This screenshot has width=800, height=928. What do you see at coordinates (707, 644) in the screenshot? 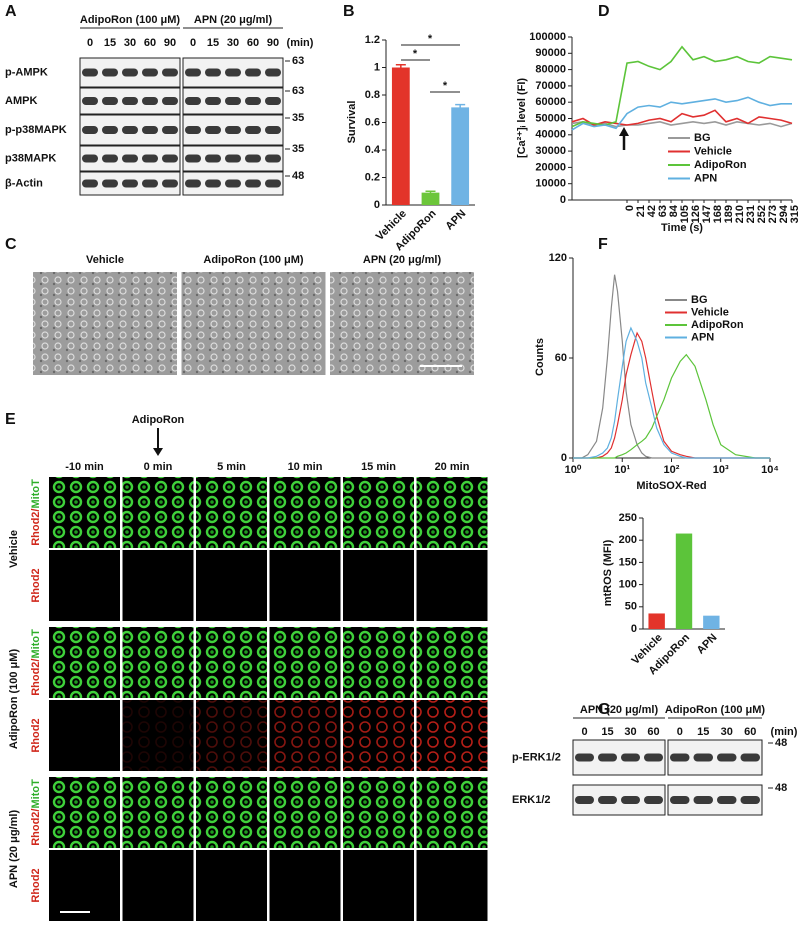
I see `x-tick-label: APN` at bounding box center [707, 644].